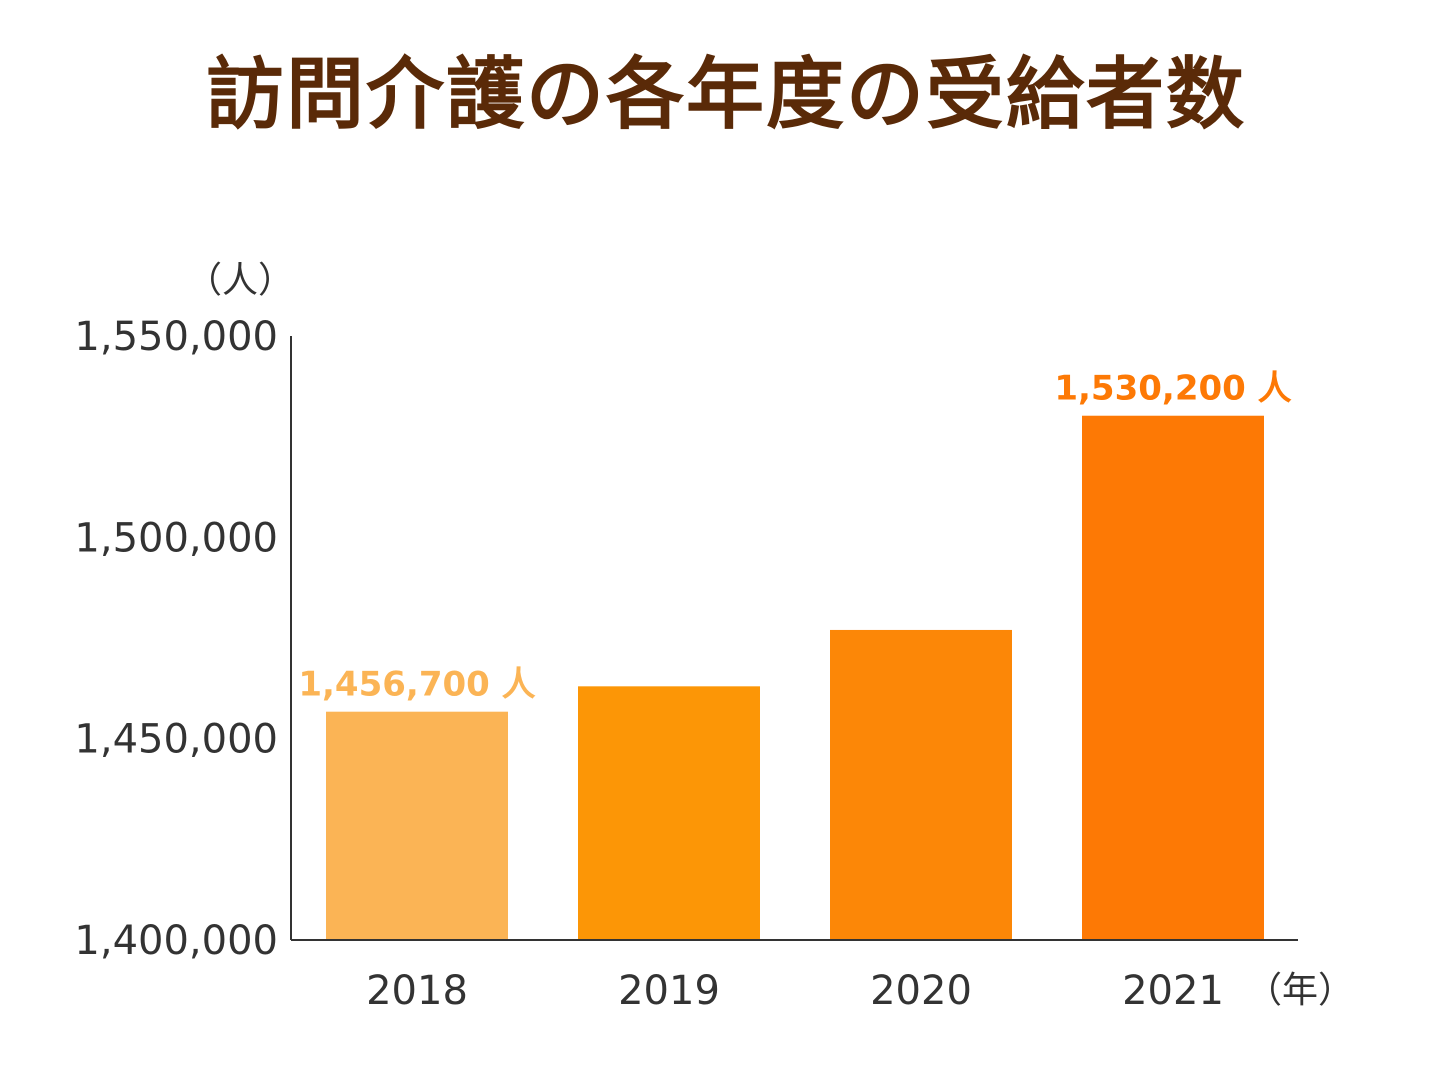  I want to click on bar-2021, so click(1173, 677).